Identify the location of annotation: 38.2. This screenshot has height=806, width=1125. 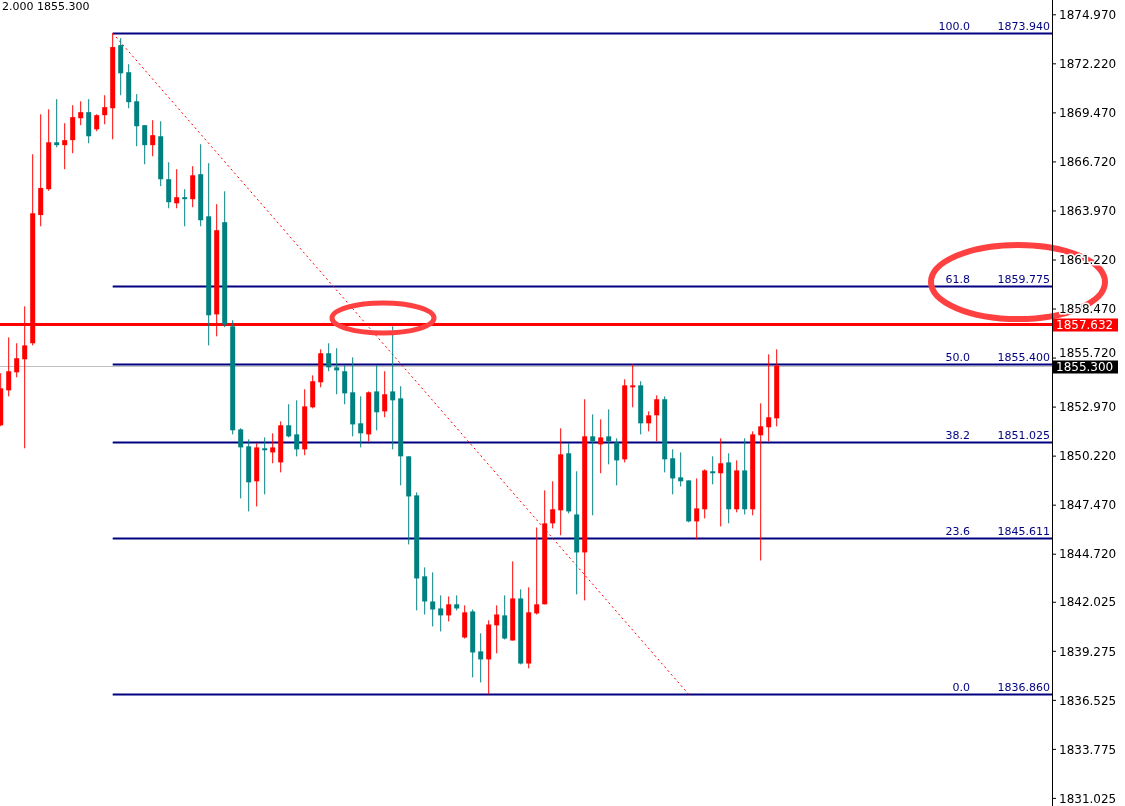
(957, 435).